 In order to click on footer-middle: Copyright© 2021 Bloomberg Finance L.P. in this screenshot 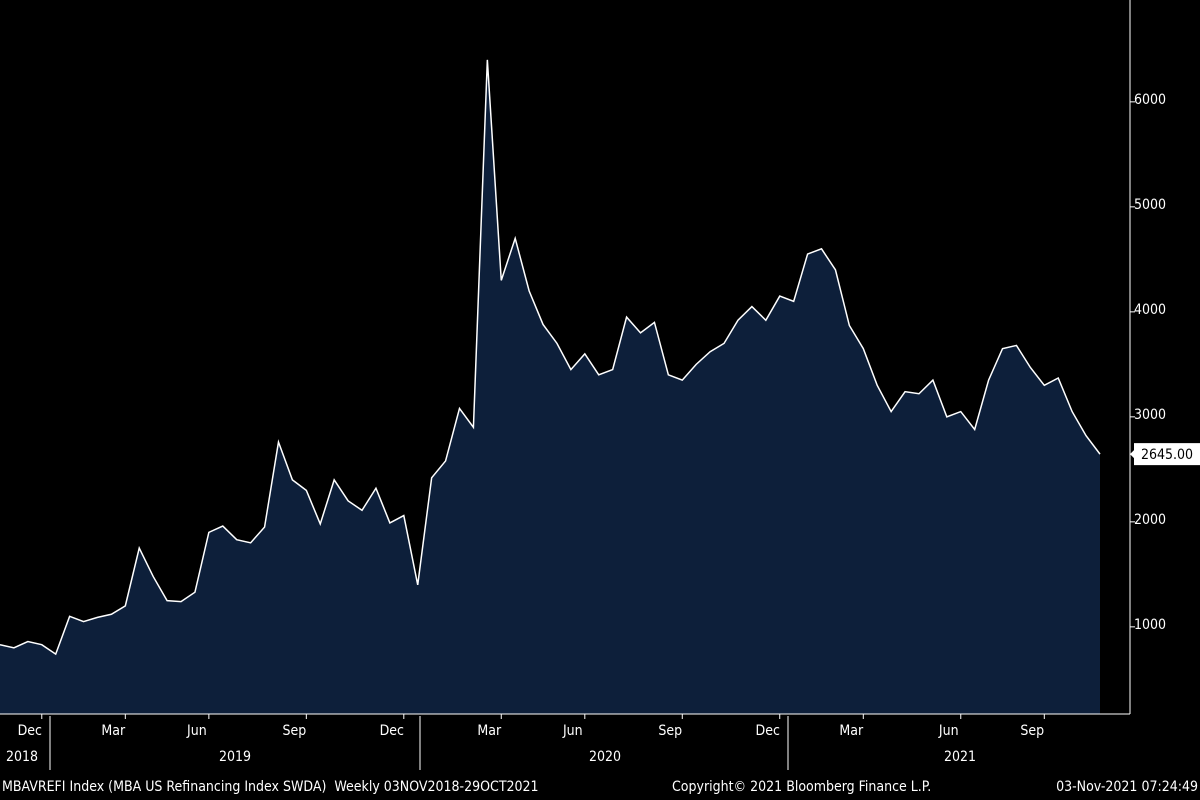, I will do `click(801, 787)`.